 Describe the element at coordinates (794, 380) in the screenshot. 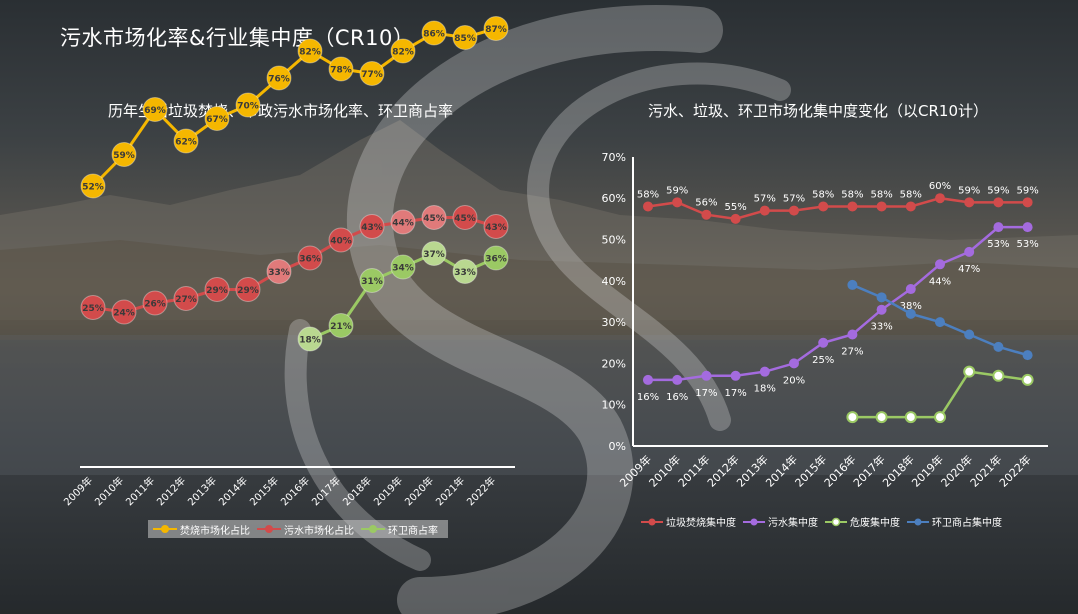

I see `data-label: 20%` at that location.